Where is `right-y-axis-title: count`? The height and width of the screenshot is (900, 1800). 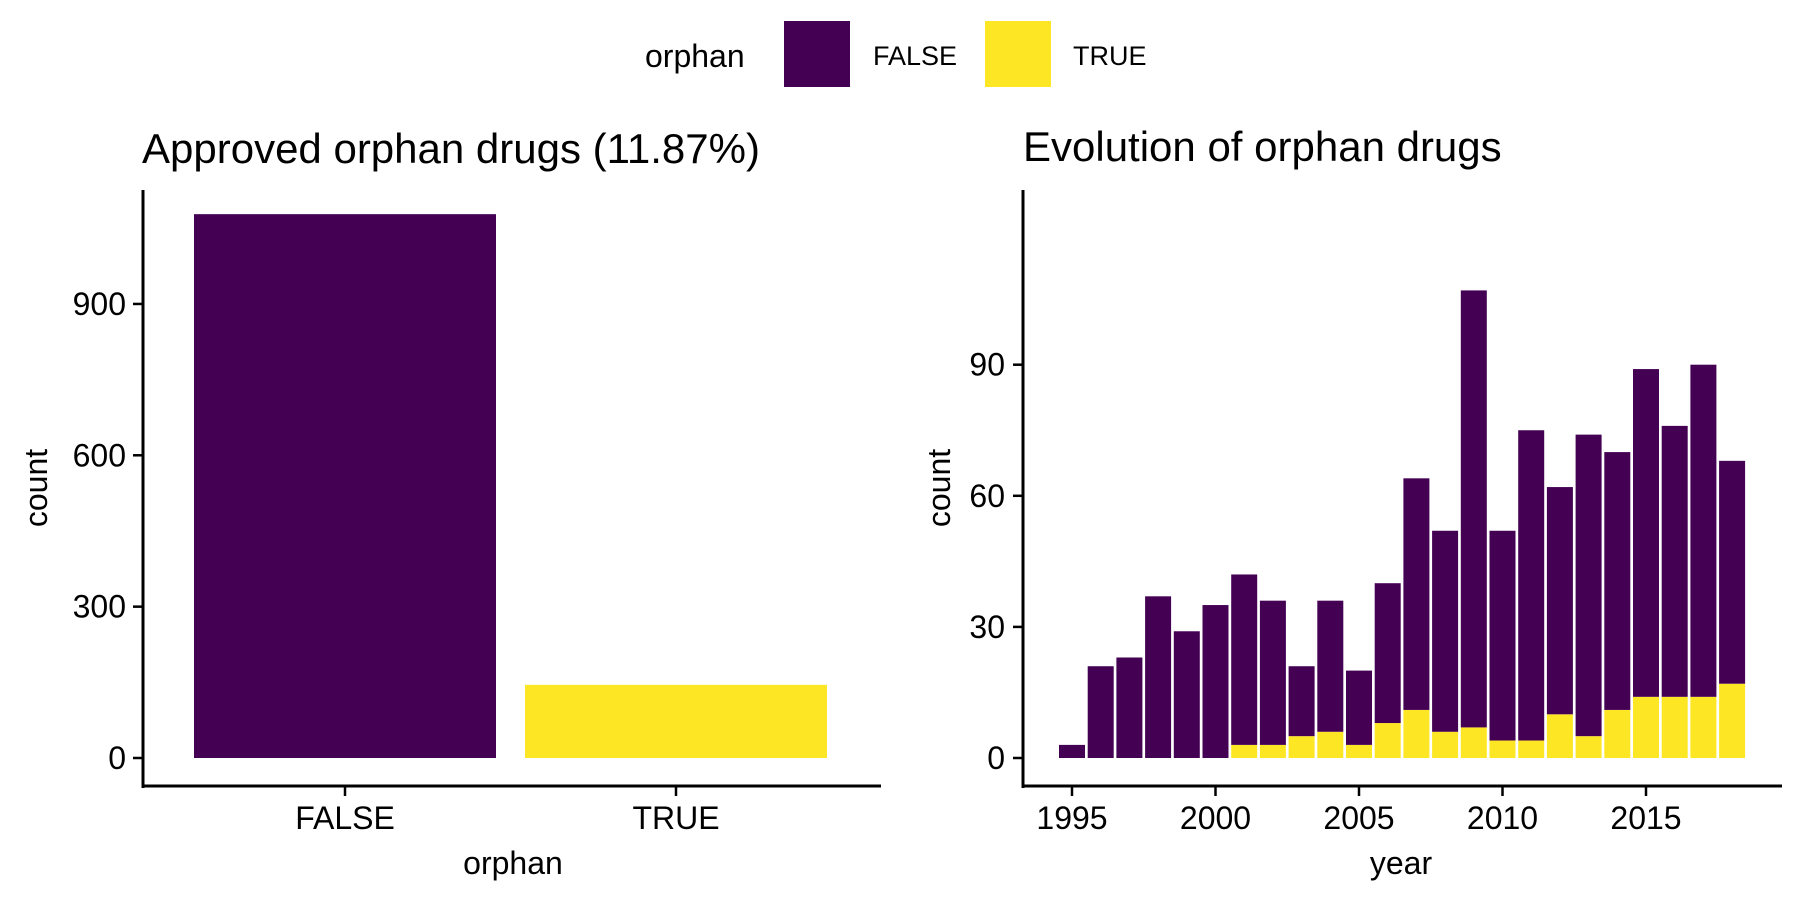
right-y-axis-title: count is located at coordinates (939, 488).